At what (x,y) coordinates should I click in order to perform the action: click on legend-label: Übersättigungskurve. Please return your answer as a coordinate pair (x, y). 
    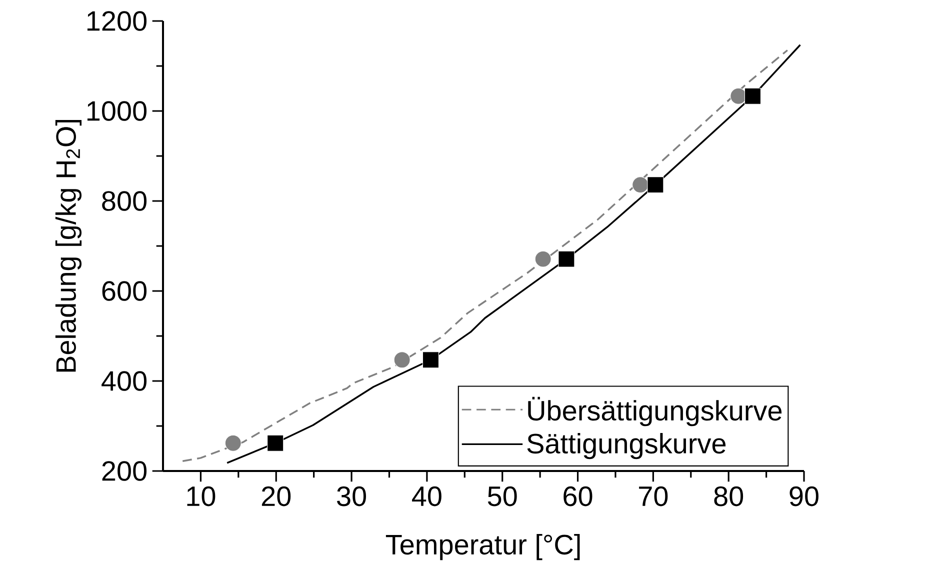
    Looking at the image, I should click on (655, 411).